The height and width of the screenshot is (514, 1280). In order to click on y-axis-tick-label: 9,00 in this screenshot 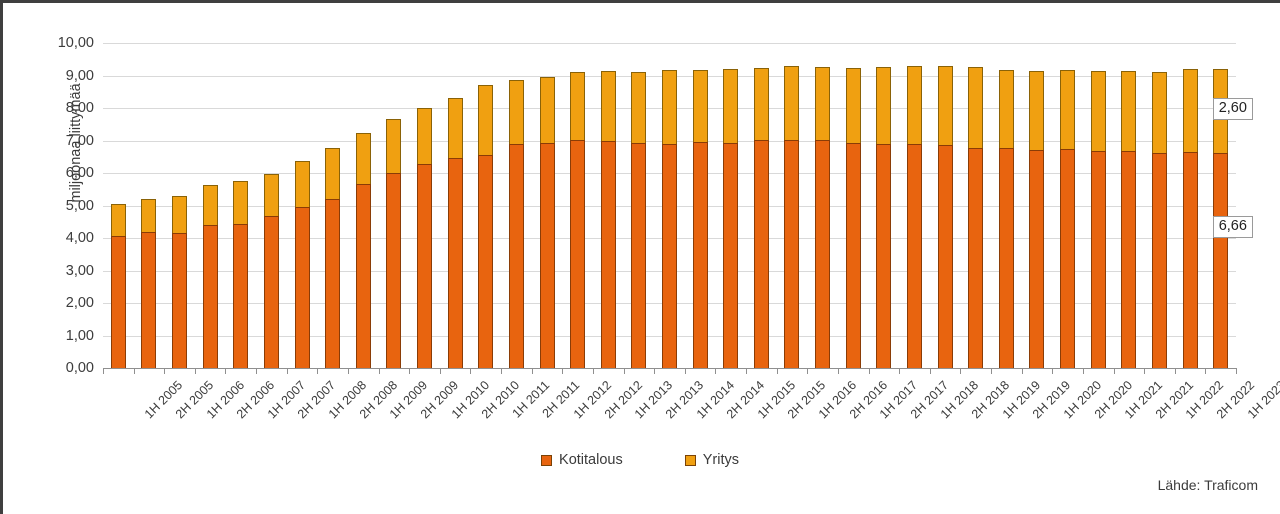, I will do `click(79, 75)`.